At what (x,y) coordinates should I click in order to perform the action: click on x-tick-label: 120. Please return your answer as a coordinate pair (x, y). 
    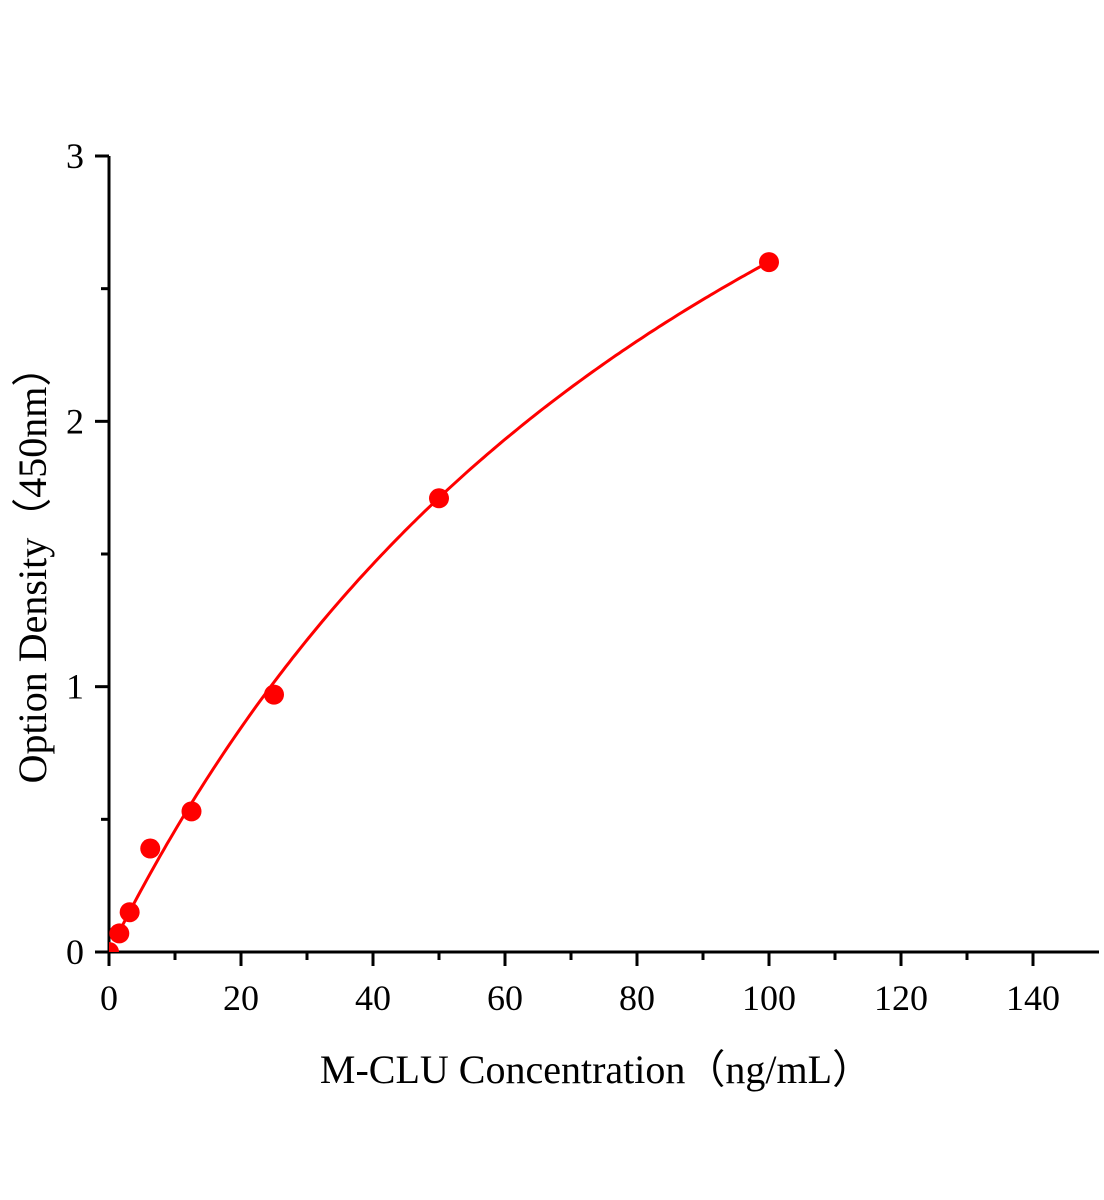
    Looking at the image, I should click on (901, 998).